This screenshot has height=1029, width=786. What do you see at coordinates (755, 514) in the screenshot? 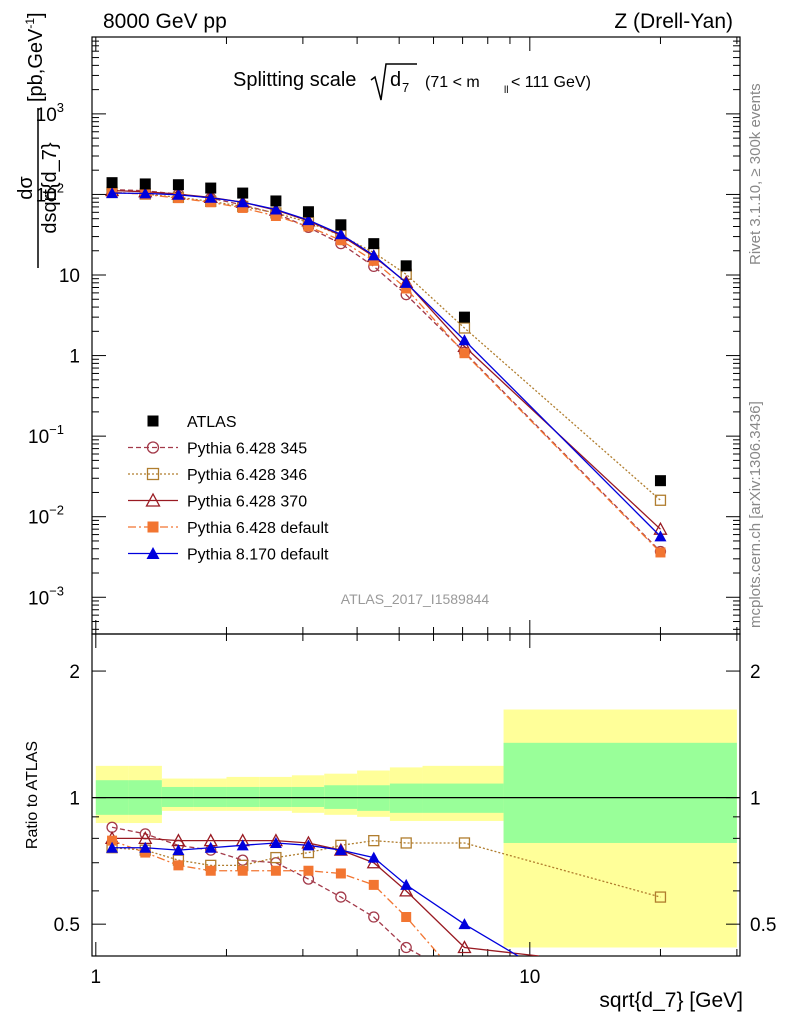
I see `mcplots-label: mcplots.cern.ch [arXiv:1306.3436]` at bounding box center [755, 514].